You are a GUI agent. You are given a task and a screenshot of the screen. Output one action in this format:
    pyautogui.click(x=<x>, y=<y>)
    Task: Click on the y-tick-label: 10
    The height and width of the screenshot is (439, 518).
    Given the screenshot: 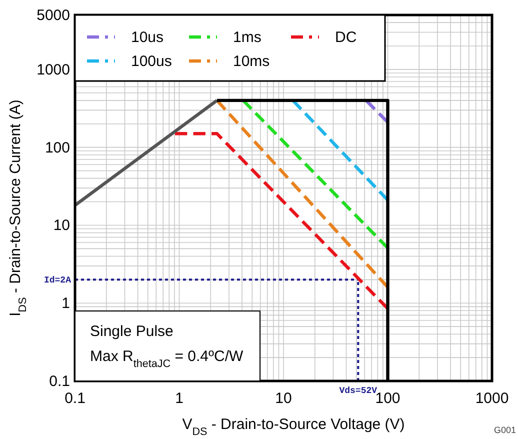 What is the action you would take?
    pyautogui.click(x=61, y=225)
    